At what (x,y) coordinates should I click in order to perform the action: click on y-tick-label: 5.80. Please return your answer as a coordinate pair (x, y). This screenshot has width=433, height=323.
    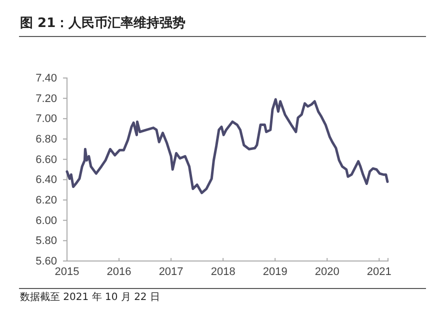
    Looking at the image, I should click on (46, 241).